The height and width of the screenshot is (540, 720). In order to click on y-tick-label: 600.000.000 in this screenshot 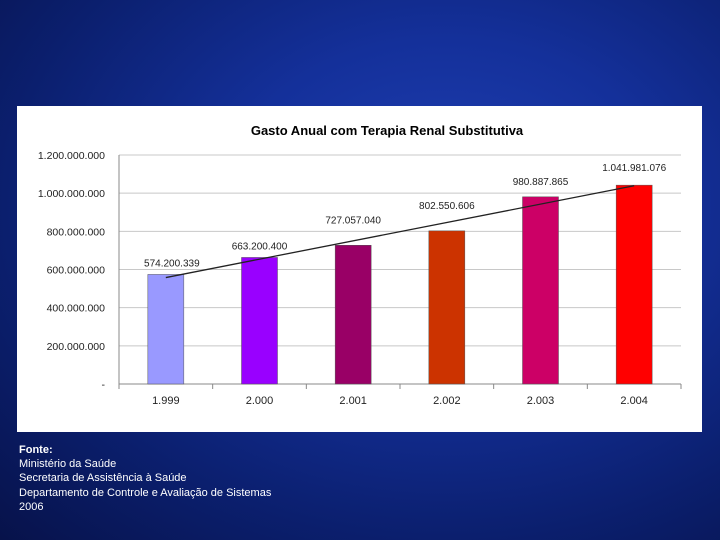, I will do `click(76, 271)`.